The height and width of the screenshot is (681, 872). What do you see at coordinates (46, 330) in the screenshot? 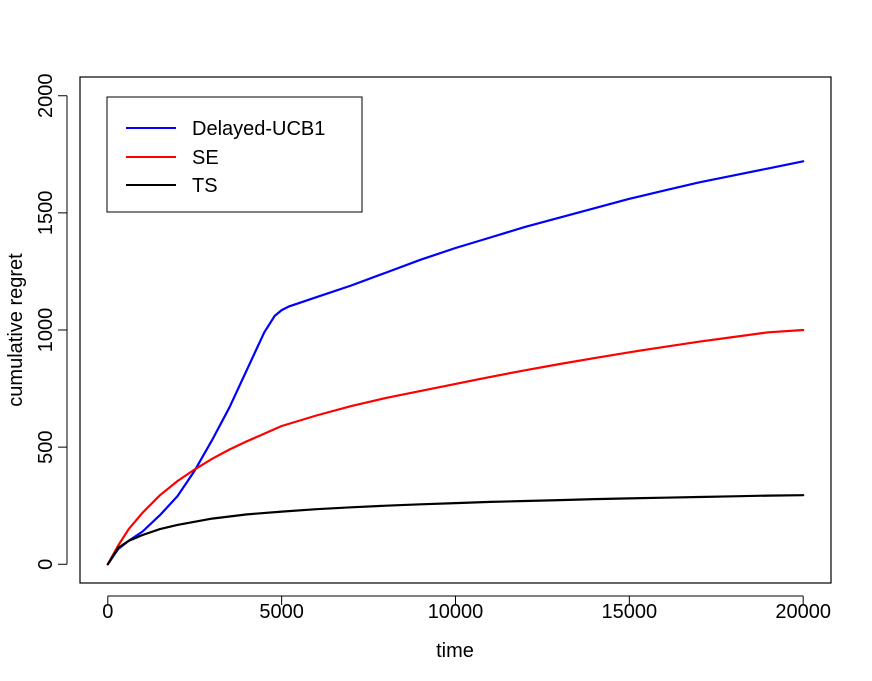
I see `y-tick-label: 1000` at bounding box center [46, 330].